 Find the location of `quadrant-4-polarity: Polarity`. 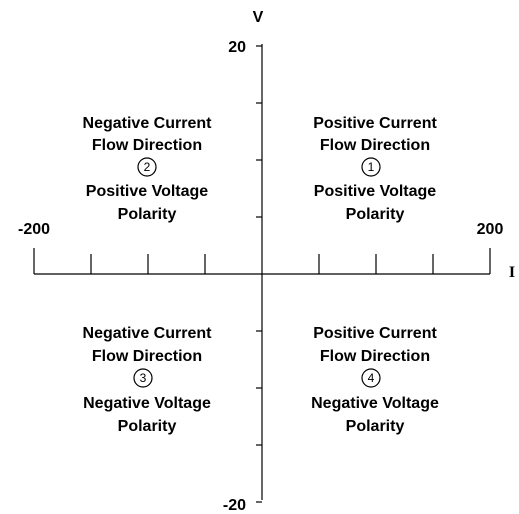

quadrant-4-polarity: Polarity is located at coordinates (375, 426).